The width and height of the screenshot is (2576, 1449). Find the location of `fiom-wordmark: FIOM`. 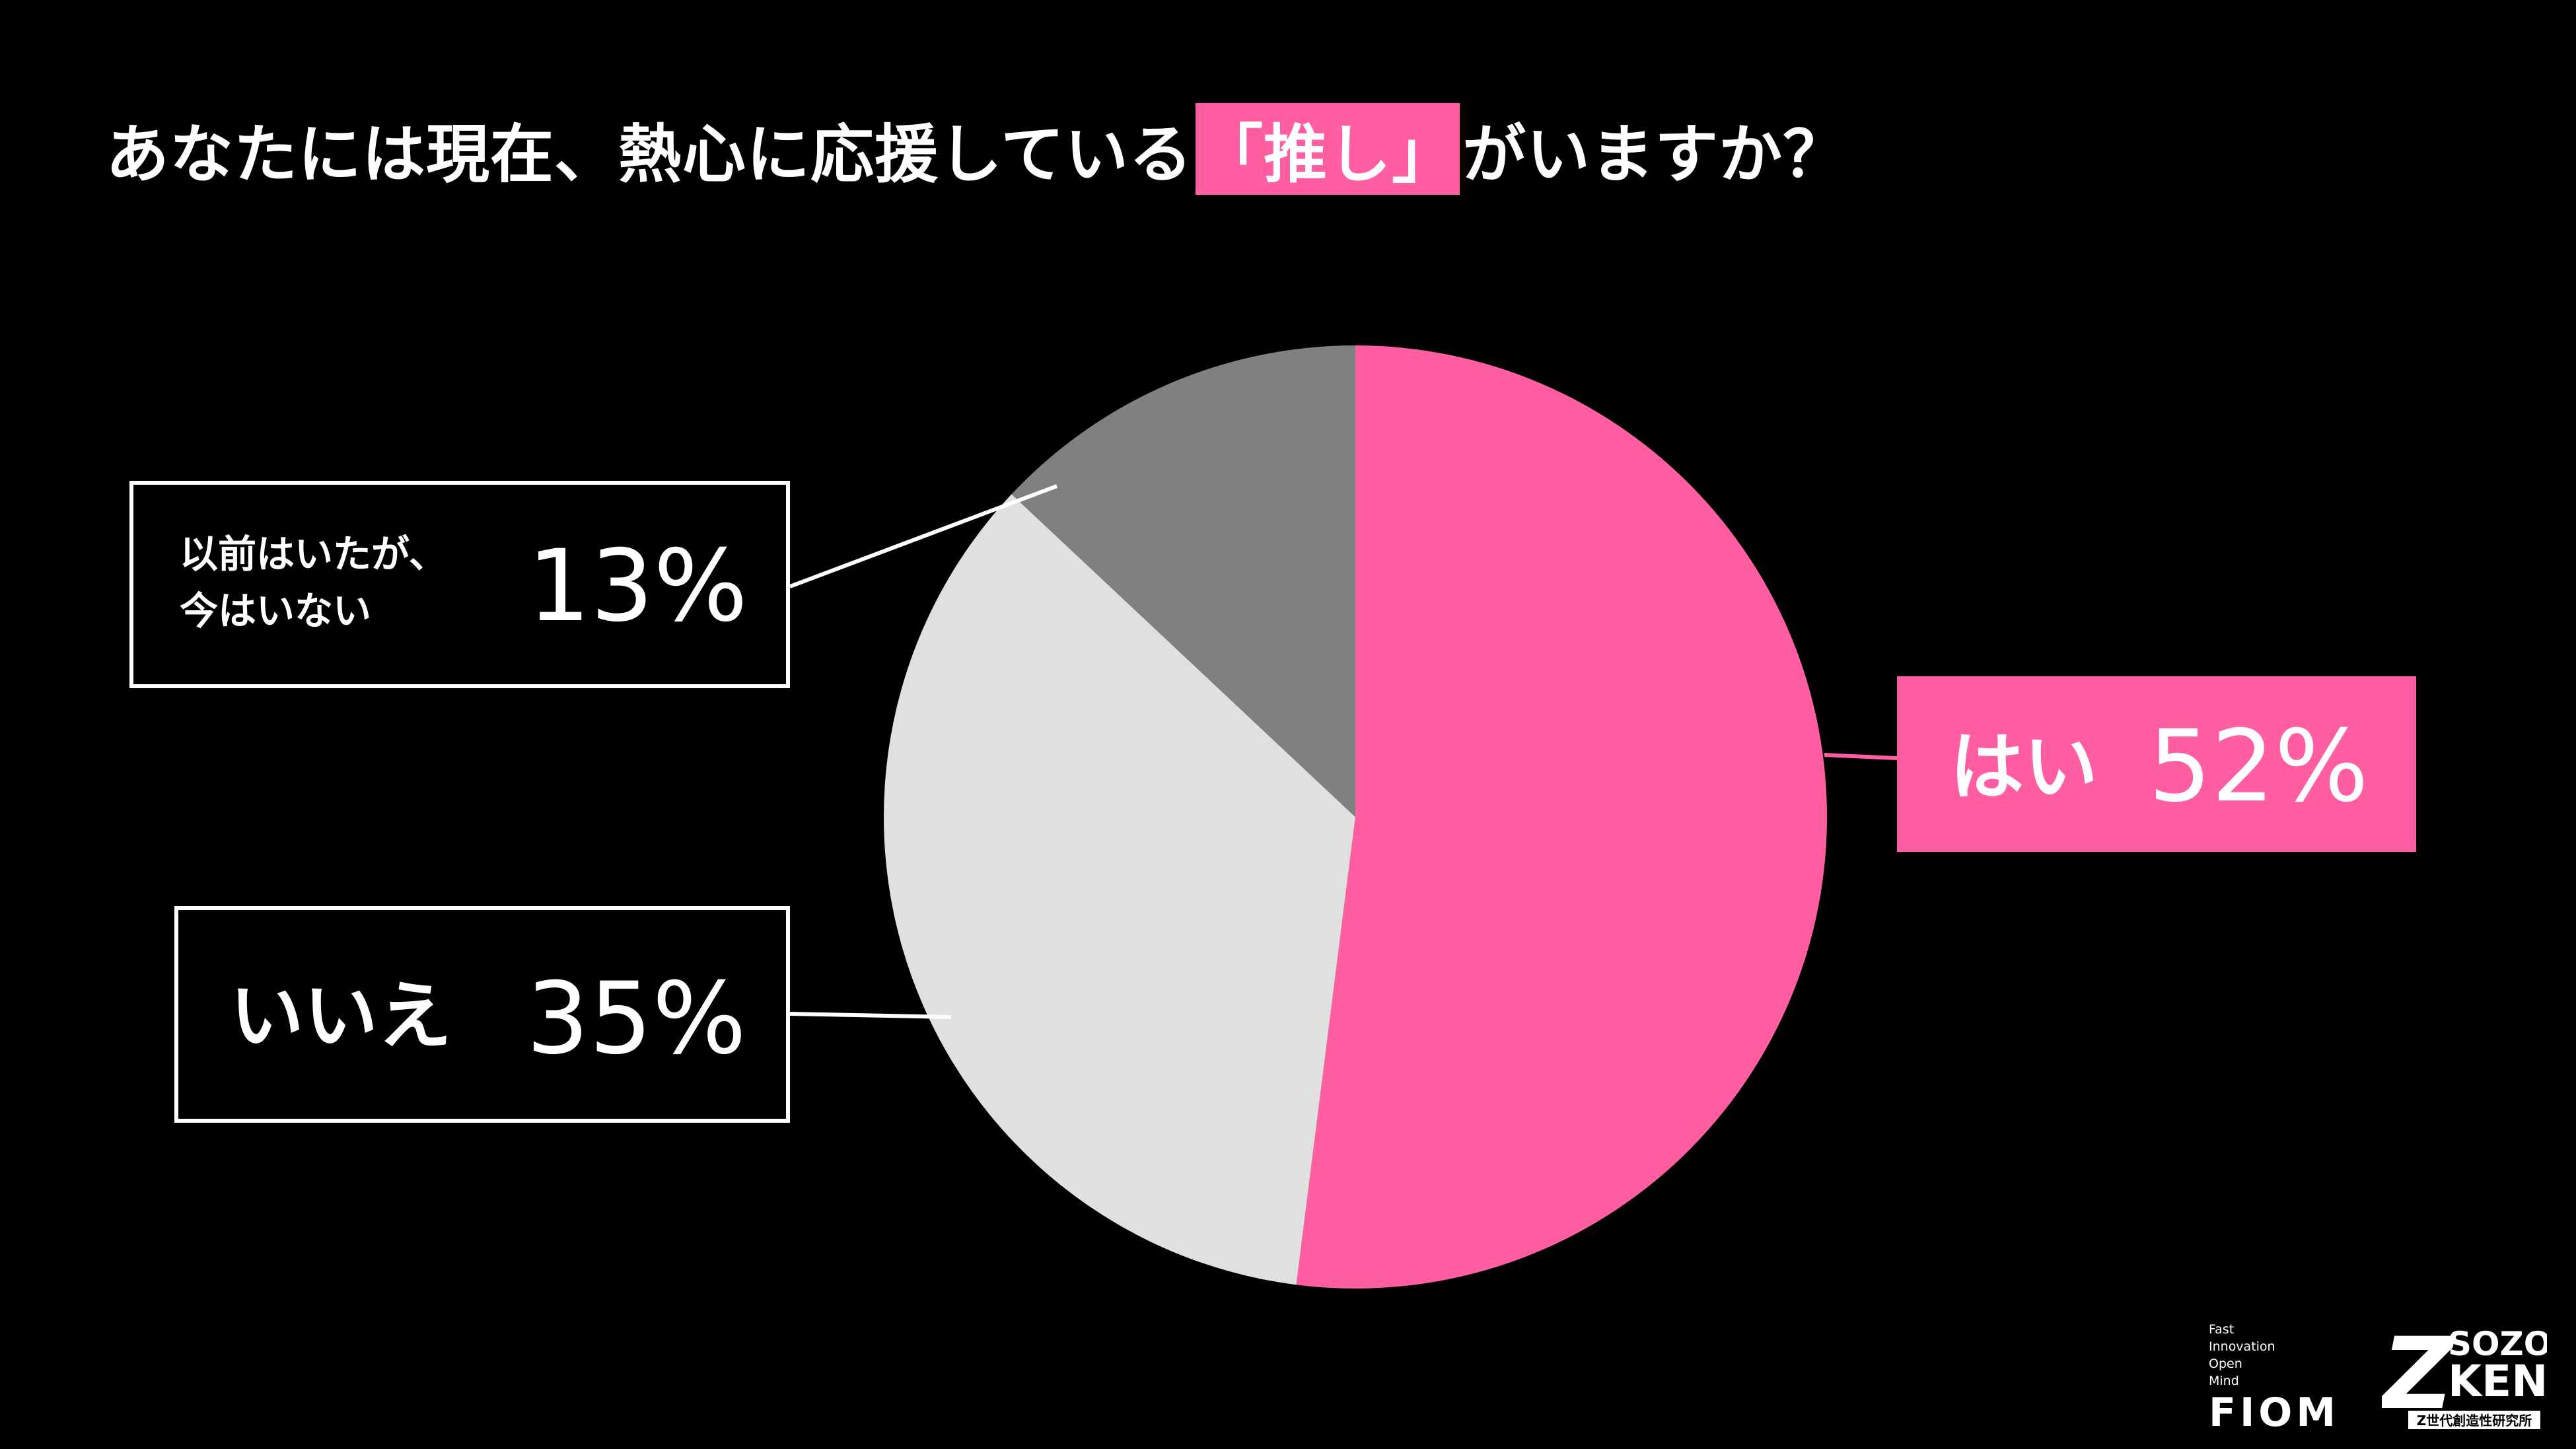

fiom-wordmark: FIOM is located at coordinates (2274, 1413).